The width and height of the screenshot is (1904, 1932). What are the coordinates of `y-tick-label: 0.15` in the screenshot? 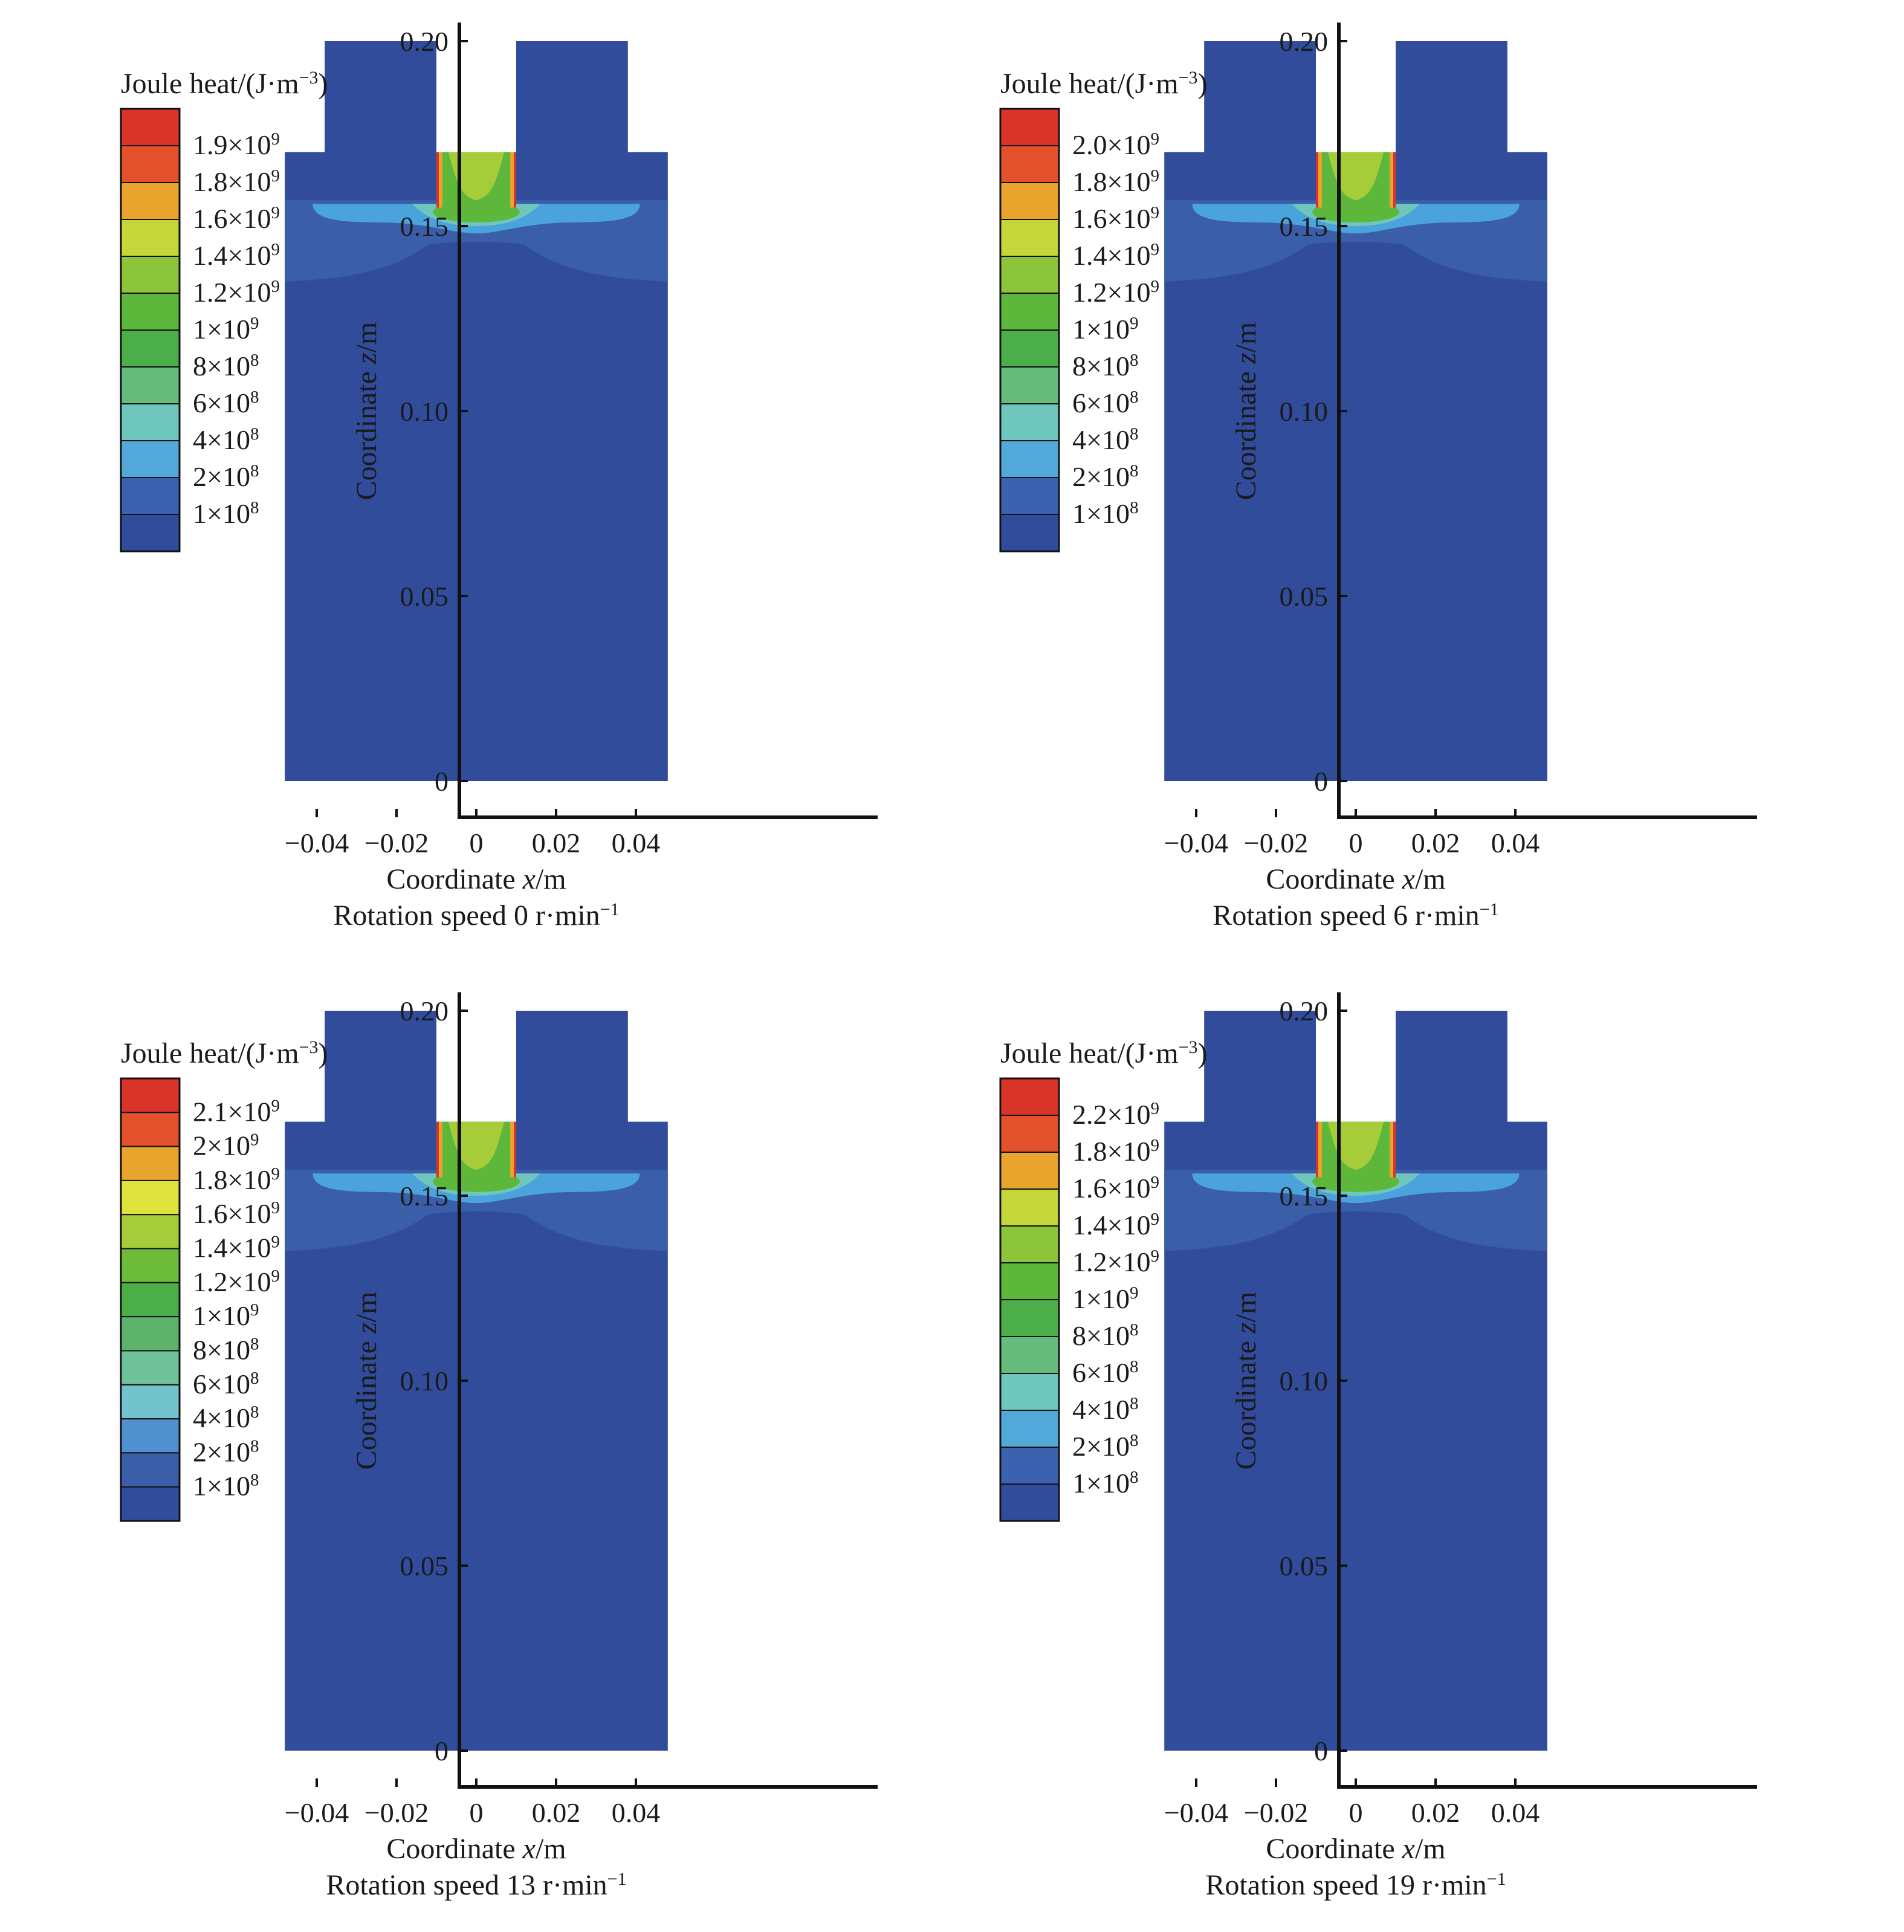 It's located at (424, 1196).